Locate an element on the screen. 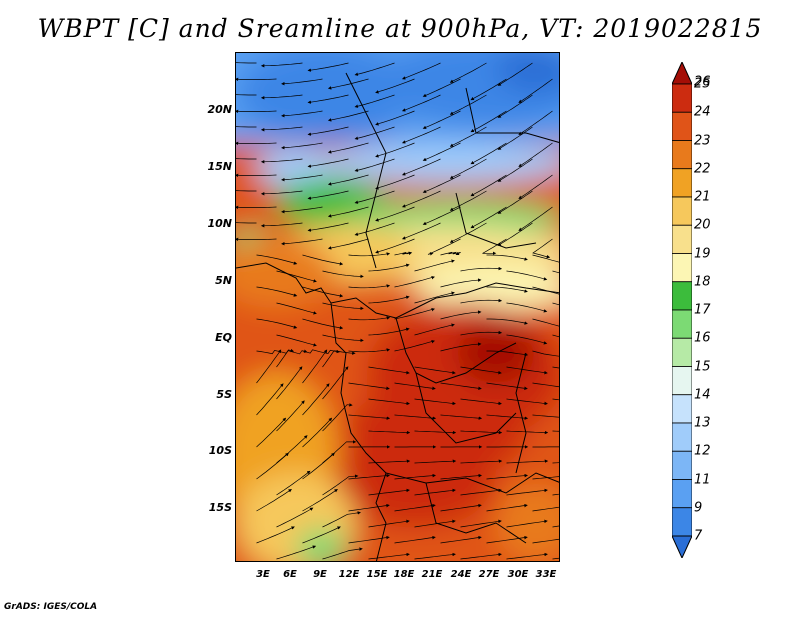 The height and width of the screenshot is (618, 800). colorbar-label: 21 is located at coordinates (702, 197).